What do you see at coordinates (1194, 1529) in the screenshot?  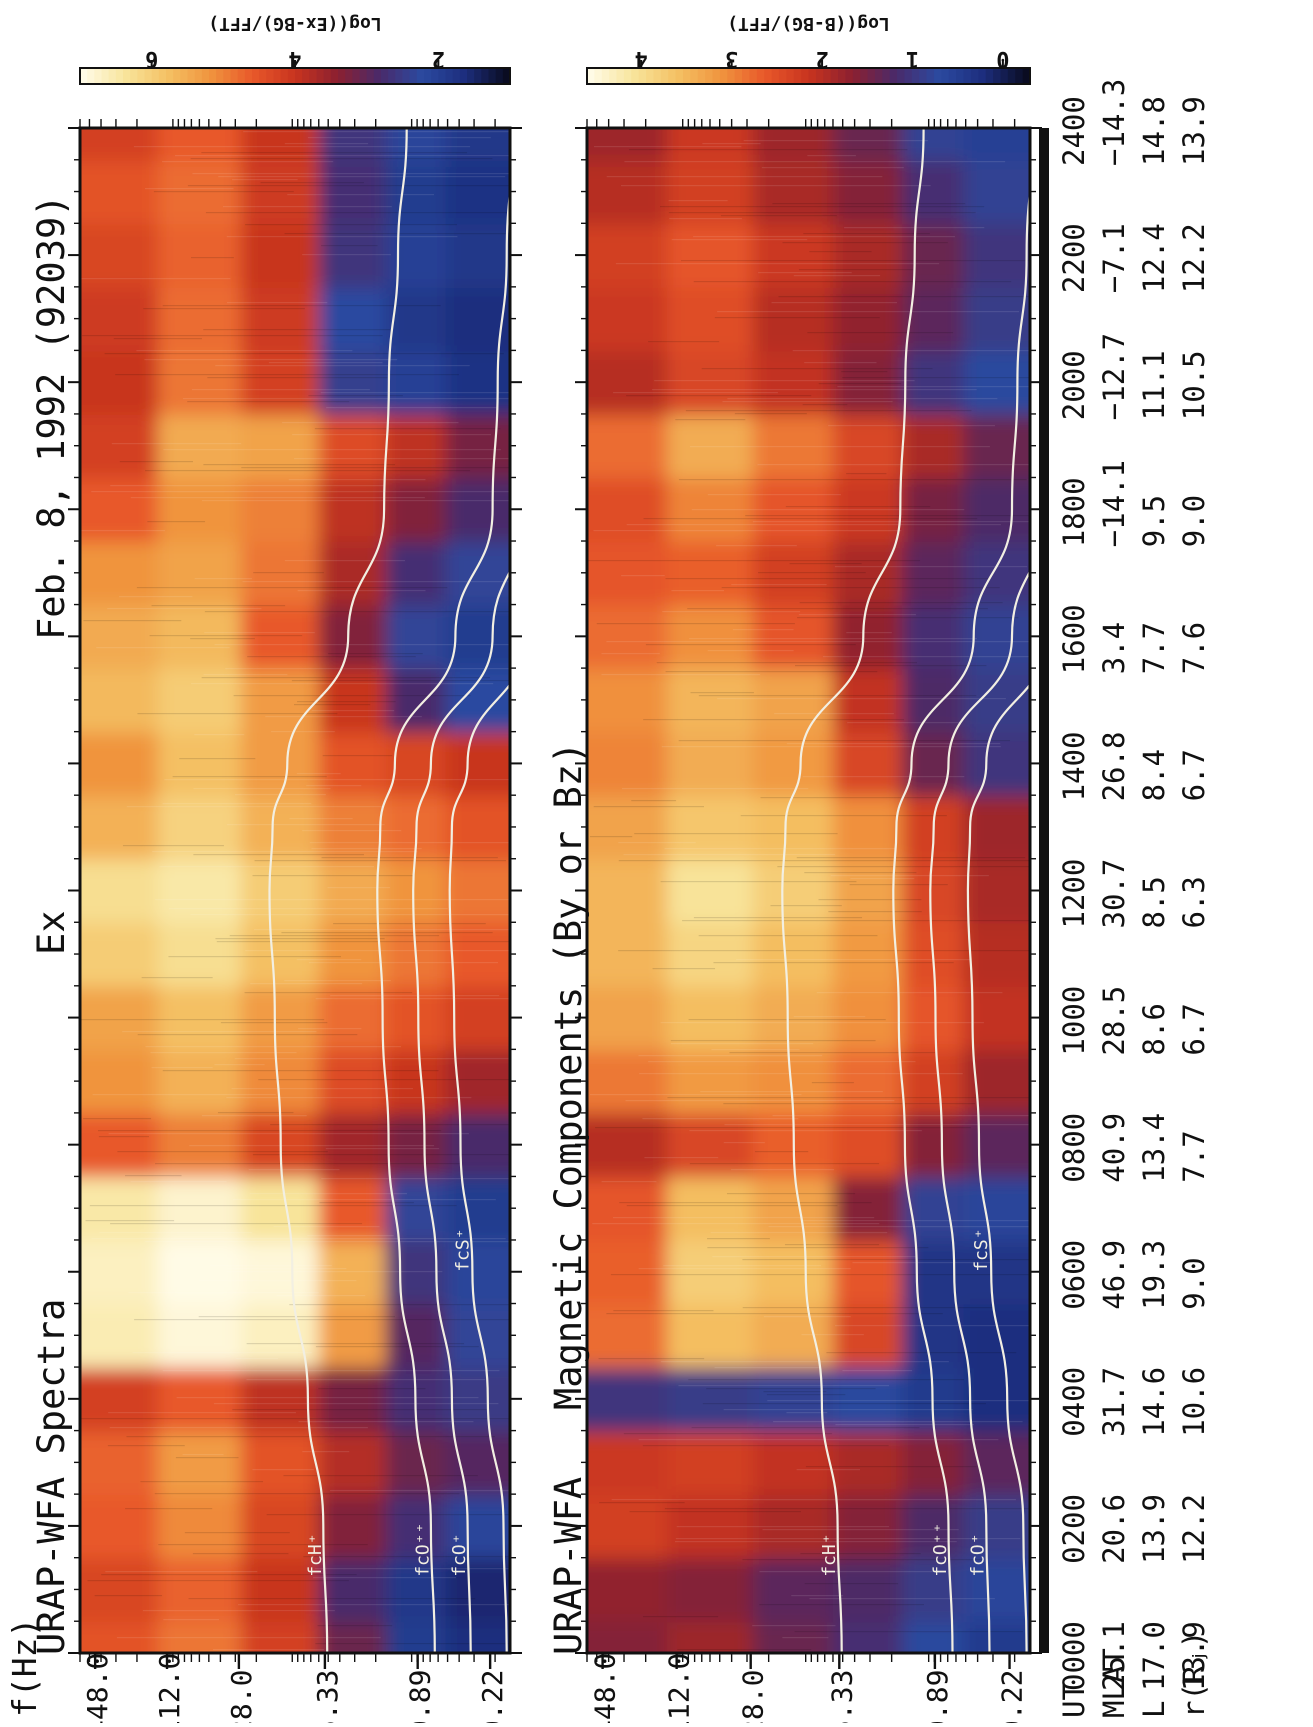 I see `ephemeris-cell-r: 12.2` at bounding box center [1194, 1529].